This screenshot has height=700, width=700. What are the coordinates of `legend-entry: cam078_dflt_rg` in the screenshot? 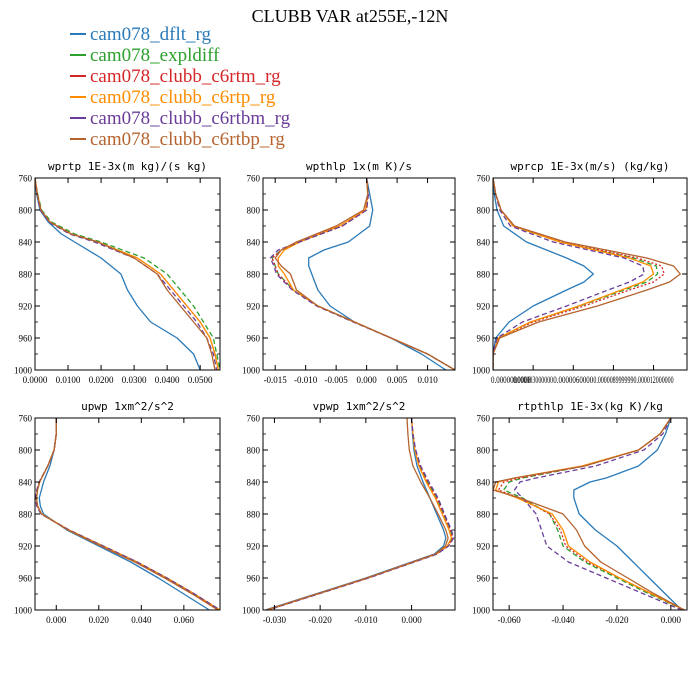 It's located at (141, 34).